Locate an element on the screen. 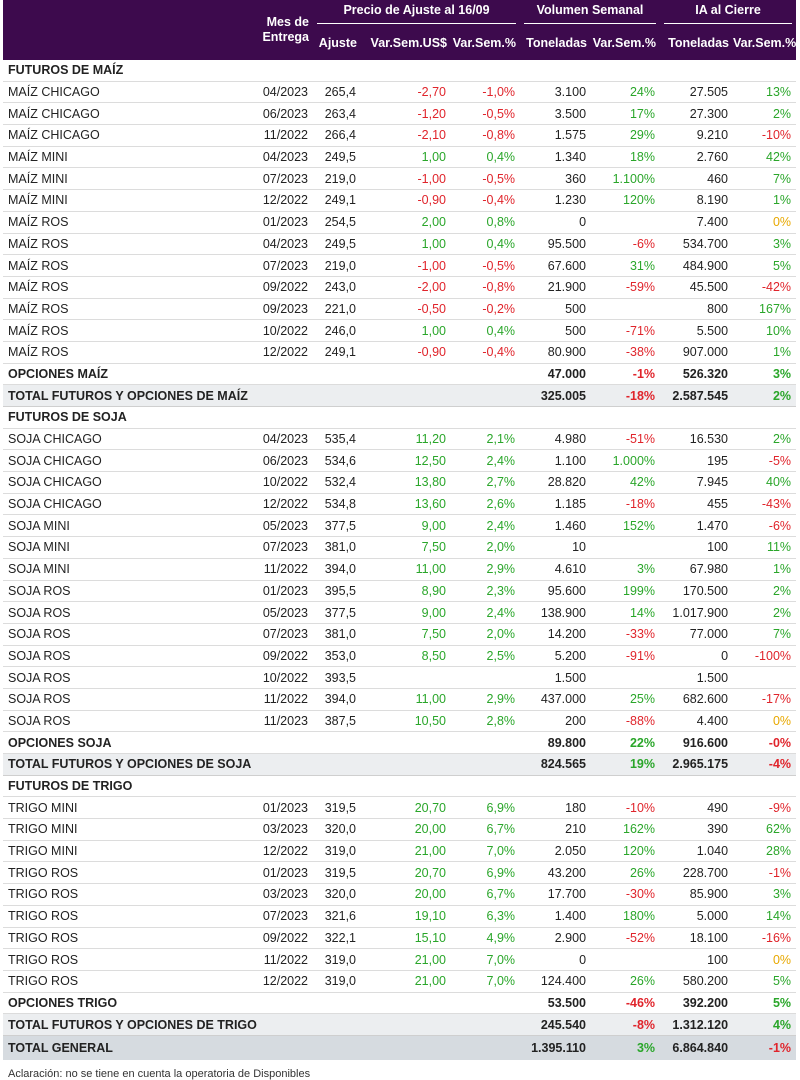 Image resolution: width=800 pixels, height=1080 pixels. volumen-var-pct: -46% is located at coordinates (626, 1003).